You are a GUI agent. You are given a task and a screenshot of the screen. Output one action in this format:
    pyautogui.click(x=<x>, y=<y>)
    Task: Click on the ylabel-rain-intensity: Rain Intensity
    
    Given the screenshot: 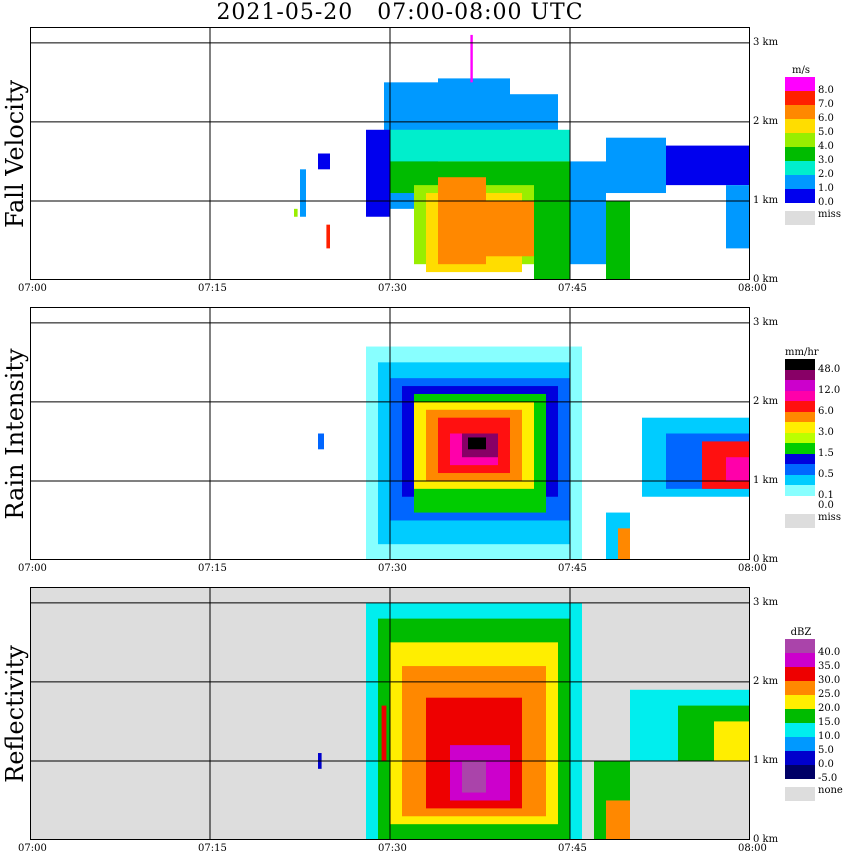 What is the action you would take?
    pyautogui.click(x=15, y=433)
    